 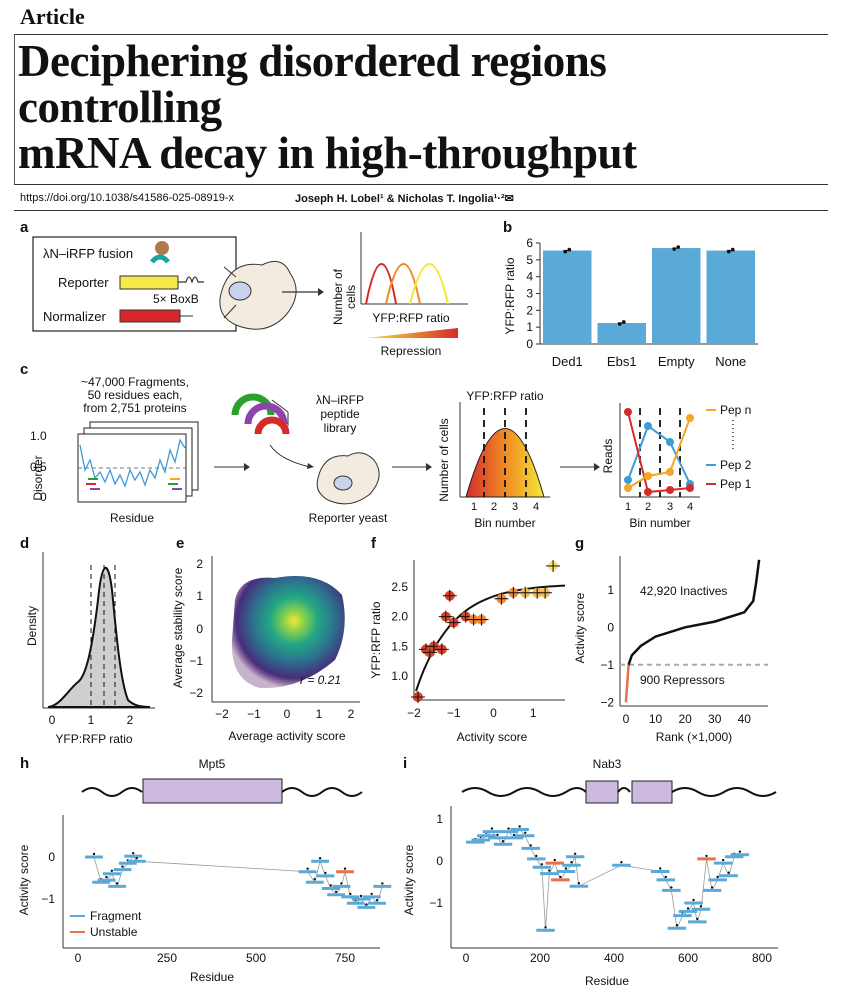 What do you see at coordinates (694, 737) in the screenshot?
I see `panel-g-xlabel: Rank (×1,000)` at bounding box center [694, 737].